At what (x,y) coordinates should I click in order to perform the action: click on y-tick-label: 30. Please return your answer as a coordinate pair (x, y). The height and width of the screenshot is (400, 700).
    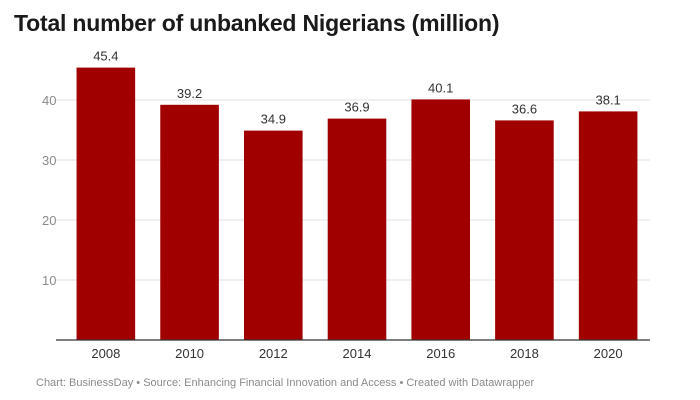
    Looking at the image, I should click on (49, 160).